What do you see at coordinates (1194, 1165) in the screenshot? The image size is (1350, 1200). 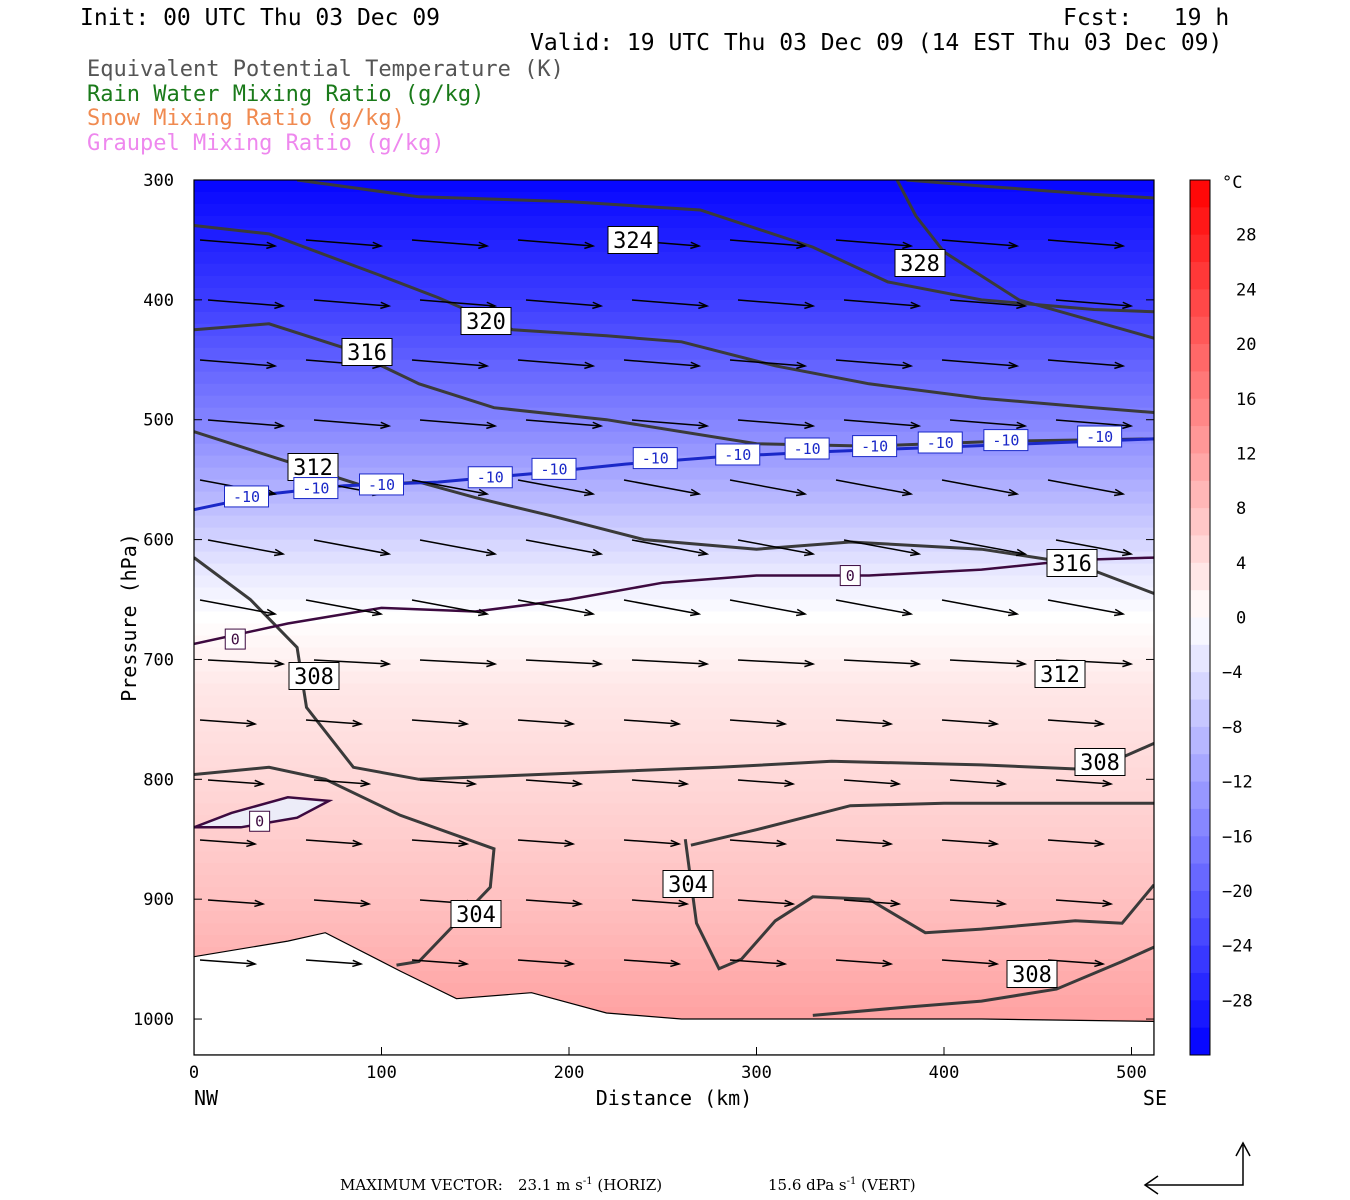 I see `vector-key-arrow` at bounding box center [1194, 1165].